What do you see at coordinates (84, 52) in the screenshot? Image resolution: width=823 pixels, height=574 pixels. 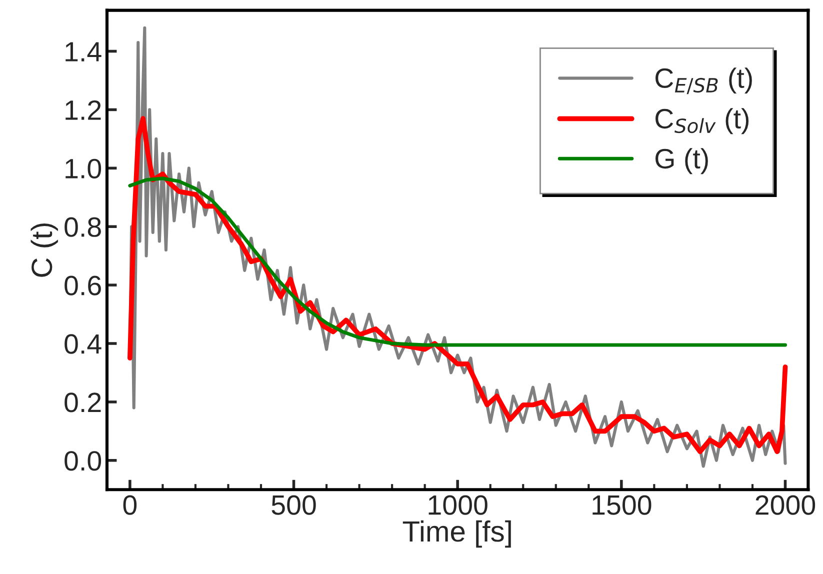 I see `y-tick-label: 1.4` at bounding box center [84, 52].